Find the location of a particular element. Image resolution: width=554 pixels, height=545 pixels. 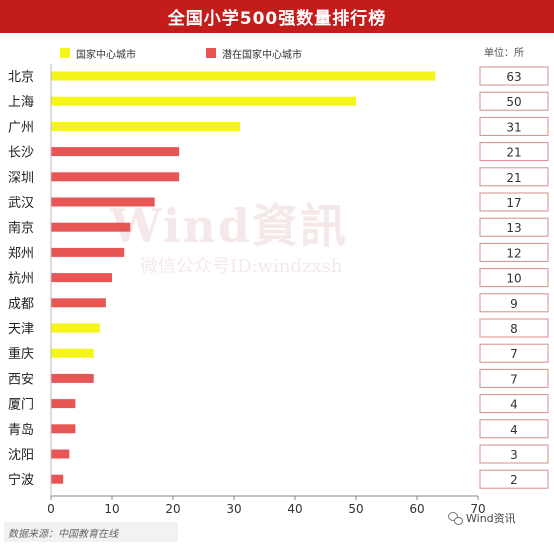

value-label: 13 is located at coordinates (513, 228).